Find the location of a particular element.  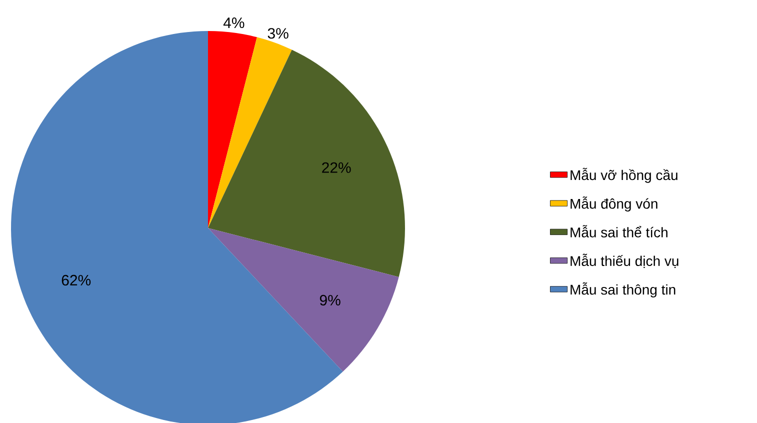

data-label: 22% is located at coordinates (336, 167).